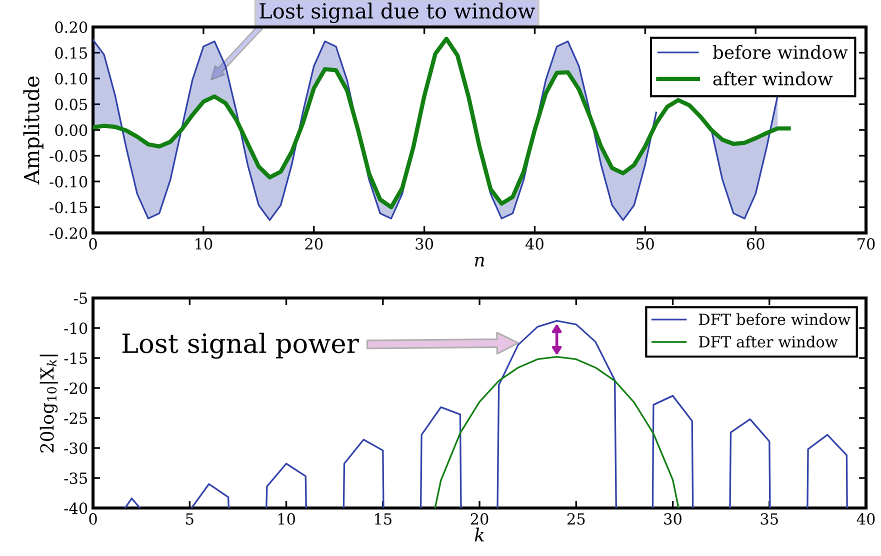  What do you see at coordinates (479, 261) in the screenshot?
I see `x-axis-title: n` at bounding box center [479, 261].